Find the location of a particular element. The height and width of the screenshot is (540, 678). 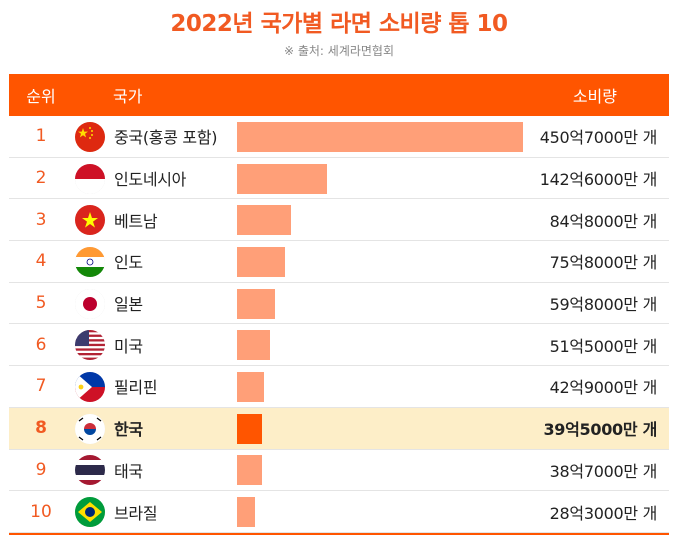

rank-number: 7 is located at coordinates (41, 386).